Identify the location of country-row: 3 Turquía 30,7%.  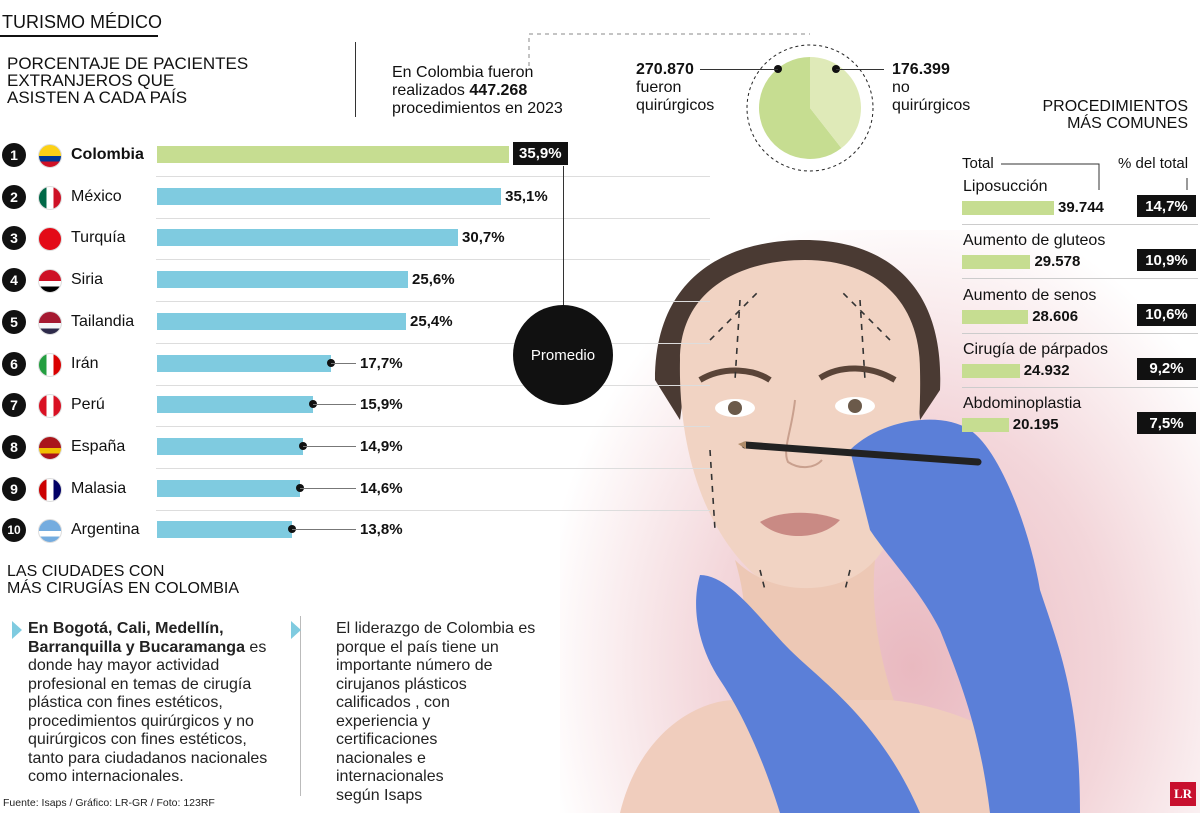
(360, 240).